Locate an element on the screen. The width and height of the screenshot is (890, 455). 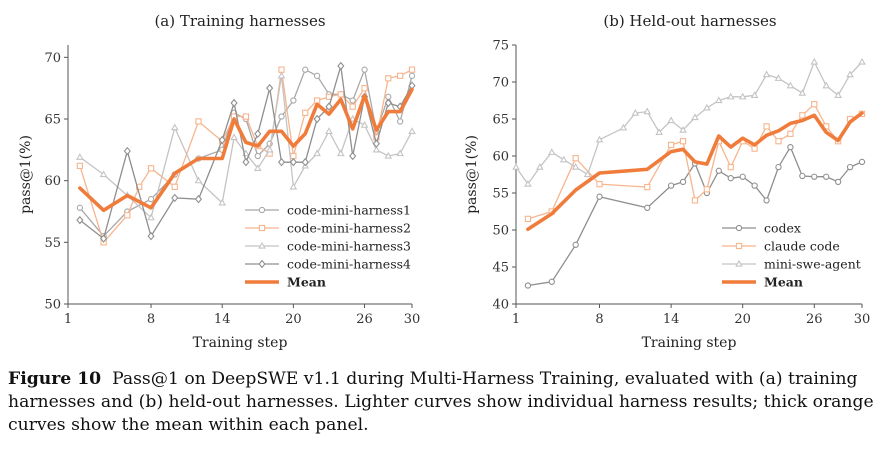
y-axis-label: pass@1(%) is located at coordinates (26, 174).